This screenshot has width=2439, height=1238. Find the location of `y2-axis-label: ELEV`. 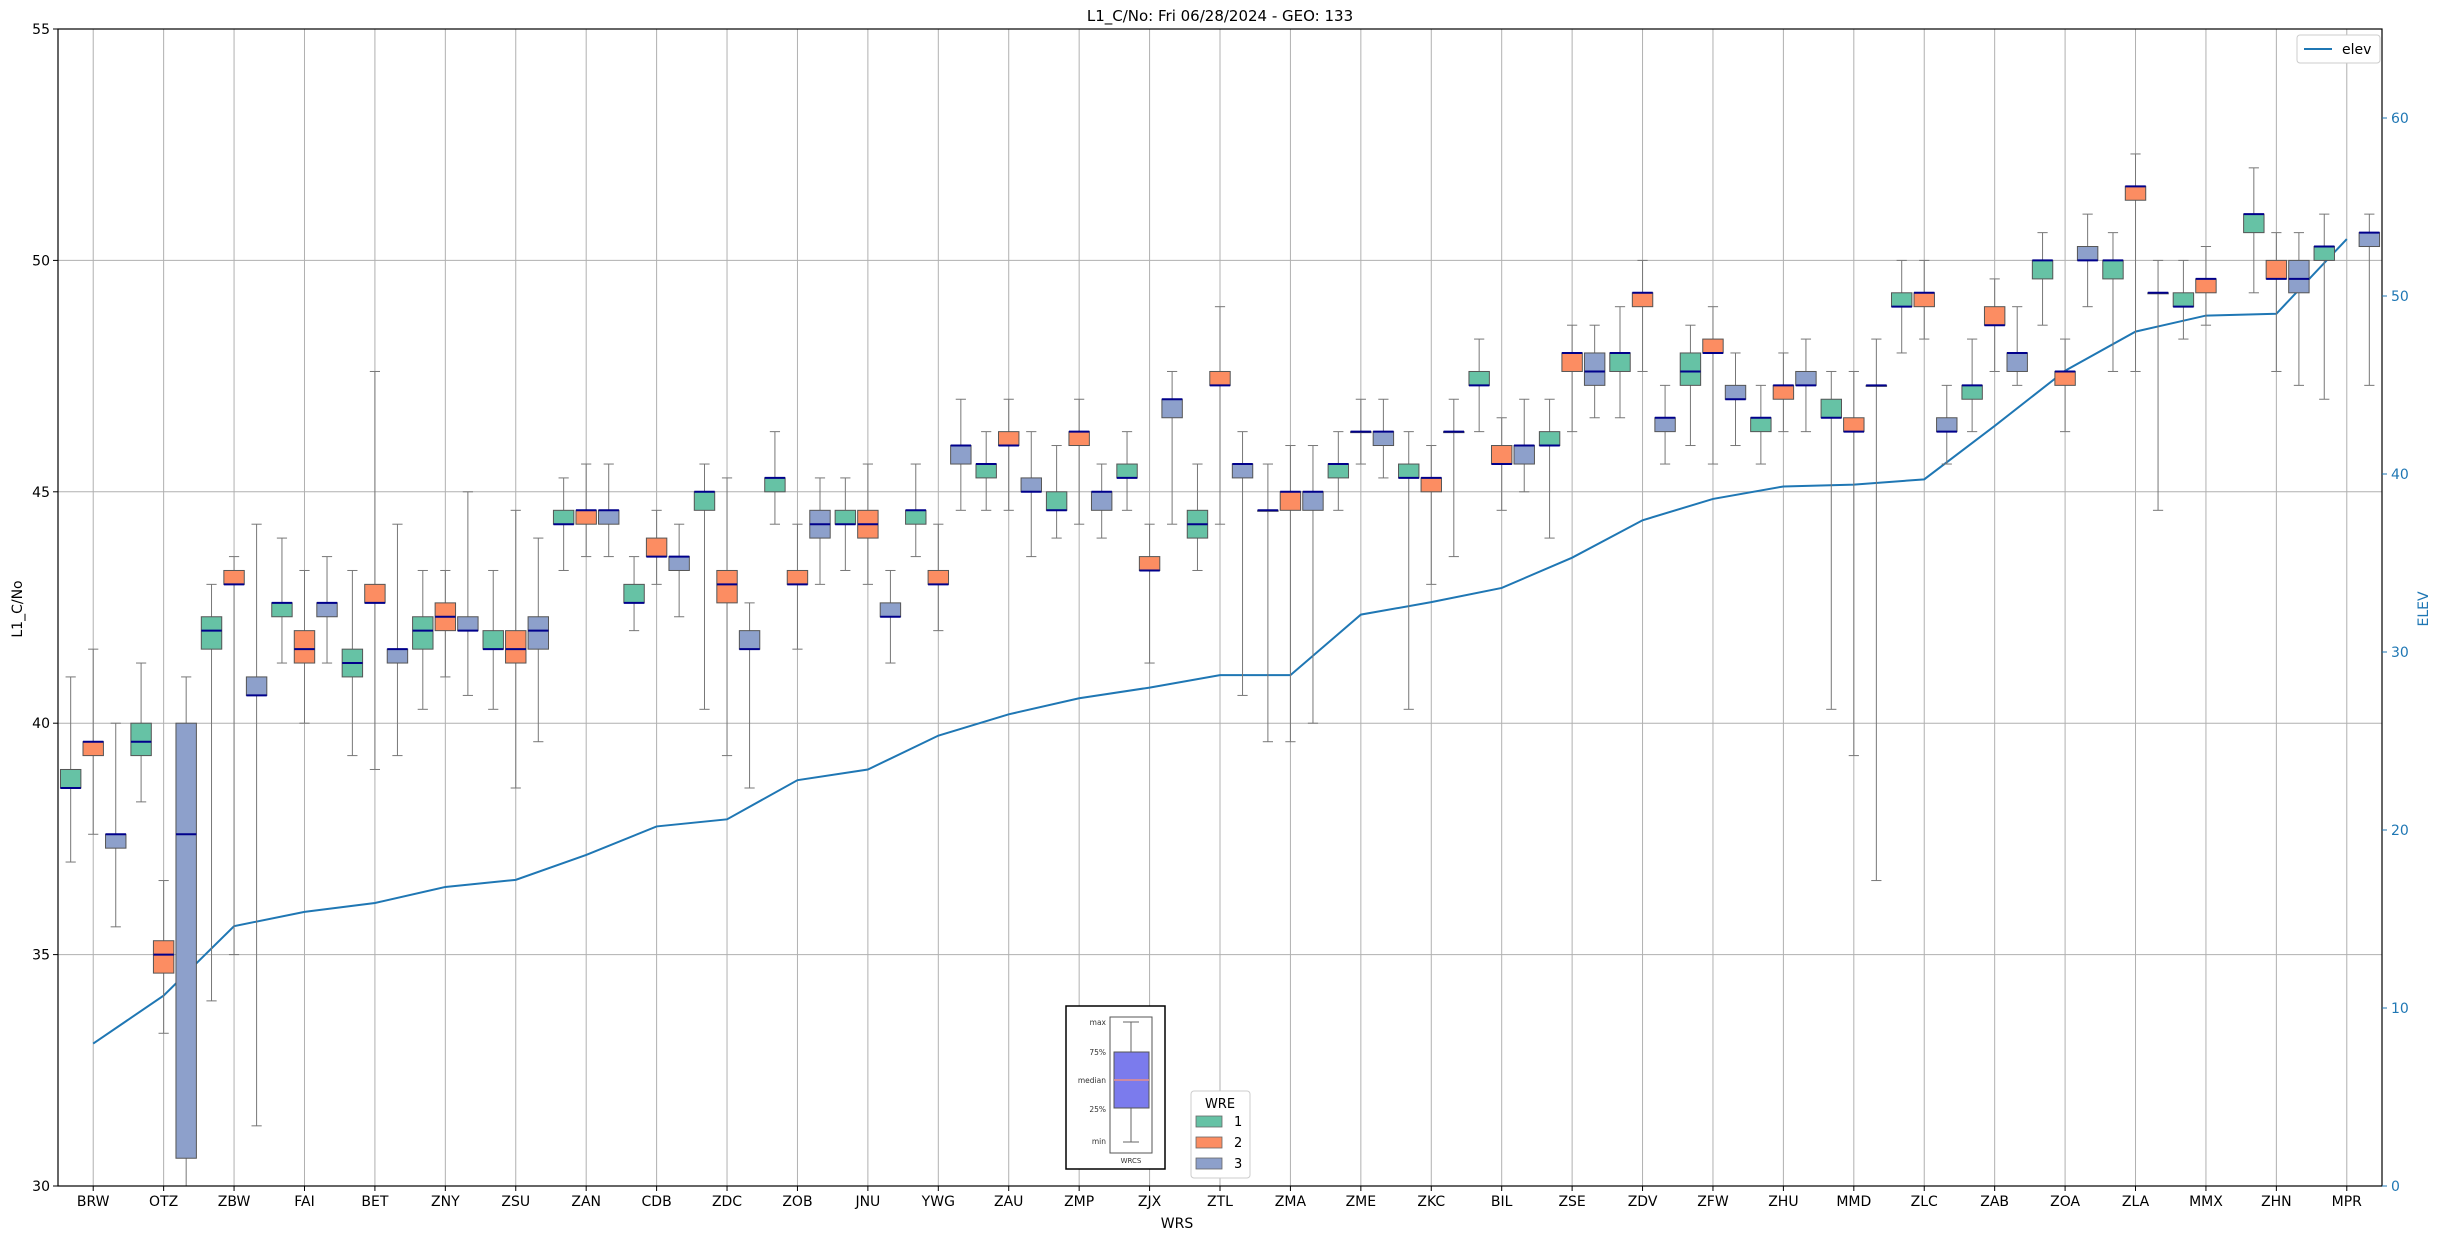

y2-axis-label: ELEV is located at coordinates (2424, 608).